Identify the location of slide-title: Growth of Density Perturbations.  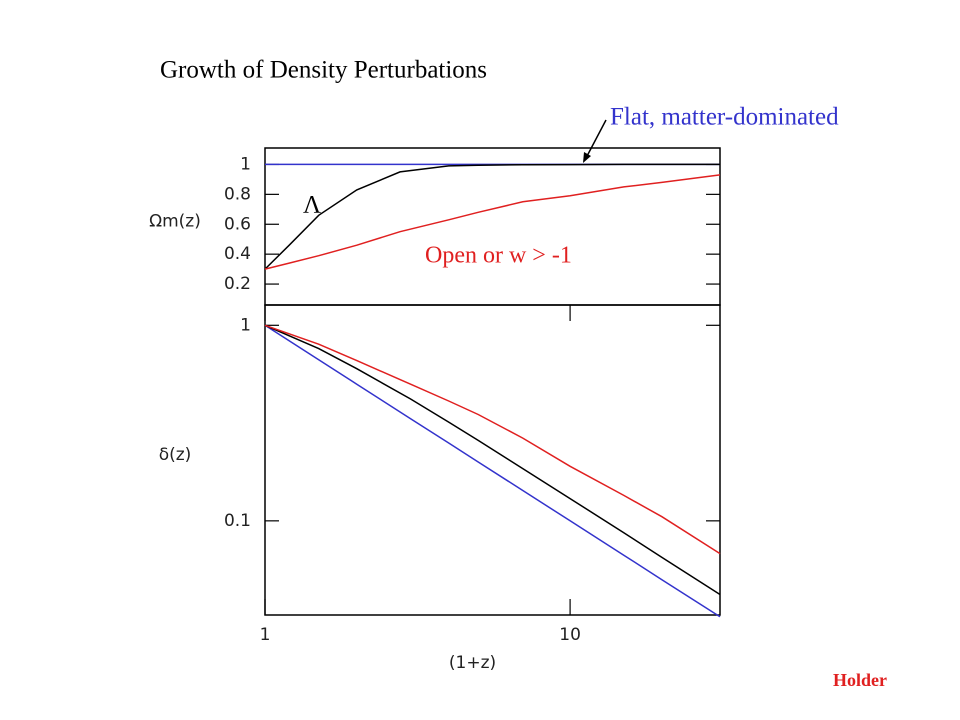
(323, 70).